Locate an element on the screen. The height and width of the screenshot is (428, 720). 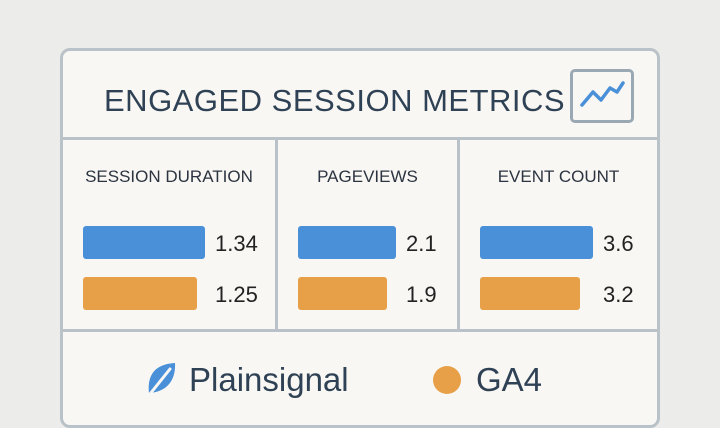
panel-pageviews: PAGEVIEWS 2.1 1.9 is located at coordinates (366, 234).